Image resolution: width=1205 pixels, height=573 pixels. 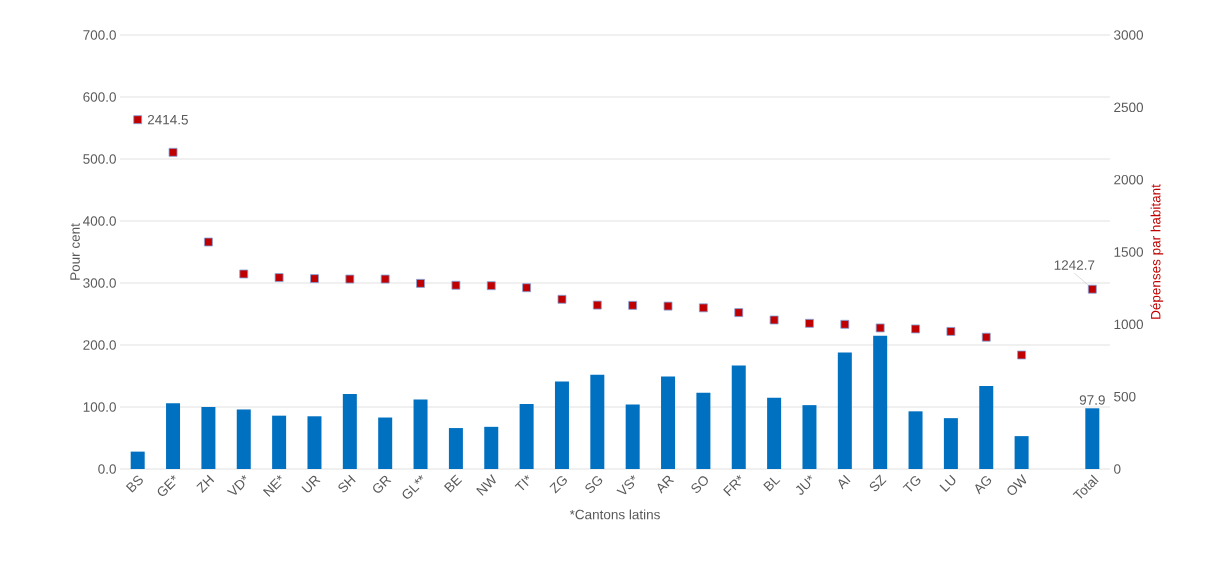 I want to click on y-tick-label: 600.0, so click(x=99, y=97).